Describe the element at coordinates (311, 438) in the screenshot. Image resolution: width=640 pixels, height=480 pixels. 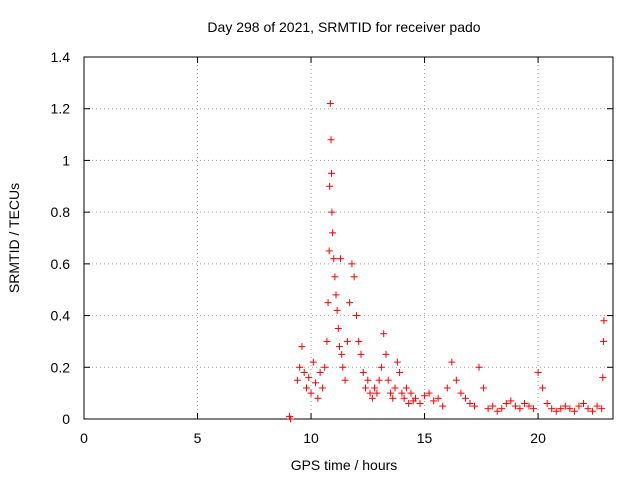
I see `x-tick-label: 10` at that location.